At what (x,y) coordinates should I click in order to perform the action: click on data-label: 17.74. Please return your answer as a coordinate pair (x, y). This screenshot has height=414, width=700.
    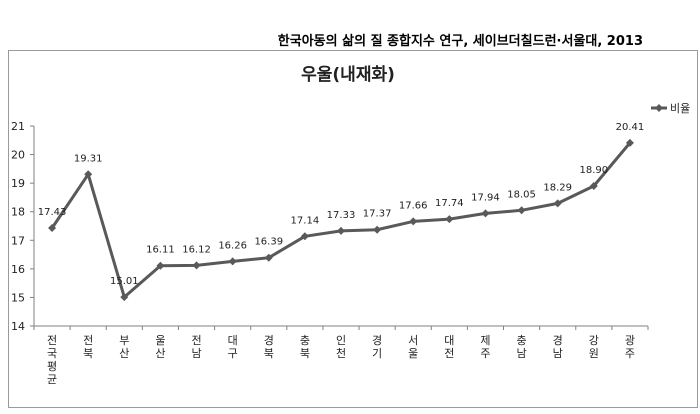
    Looking at the image, I should click on (449, 203).